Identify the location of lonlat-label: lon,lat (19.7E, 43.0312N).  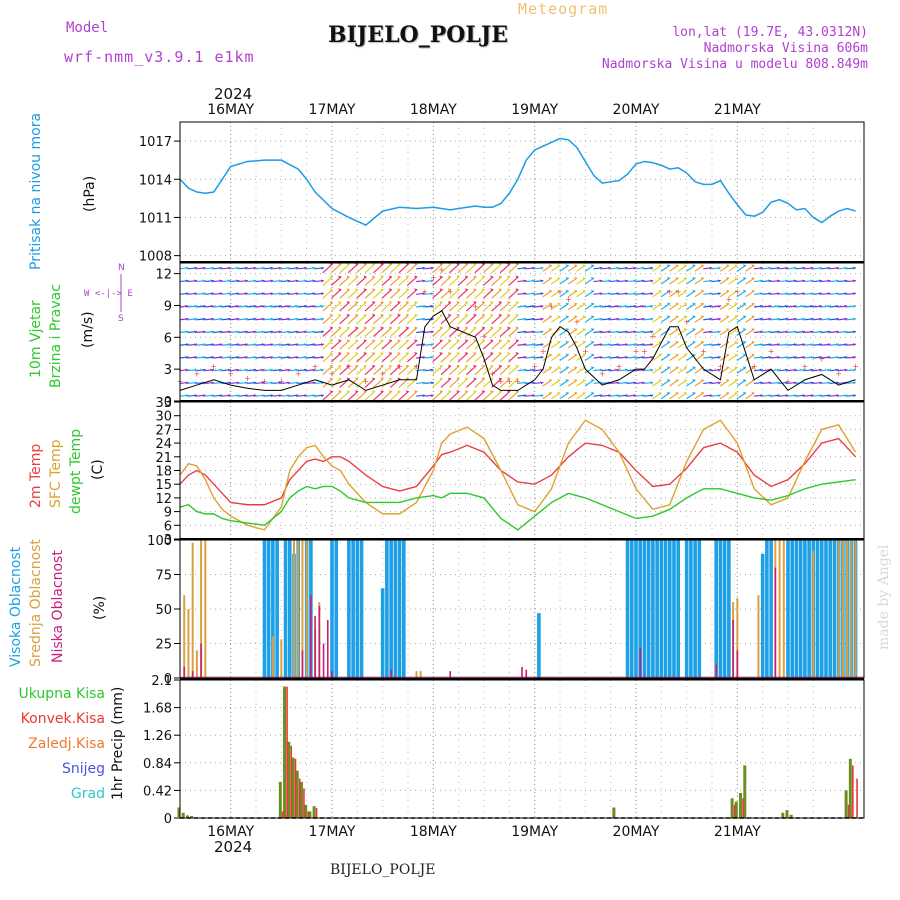
(770, 32).